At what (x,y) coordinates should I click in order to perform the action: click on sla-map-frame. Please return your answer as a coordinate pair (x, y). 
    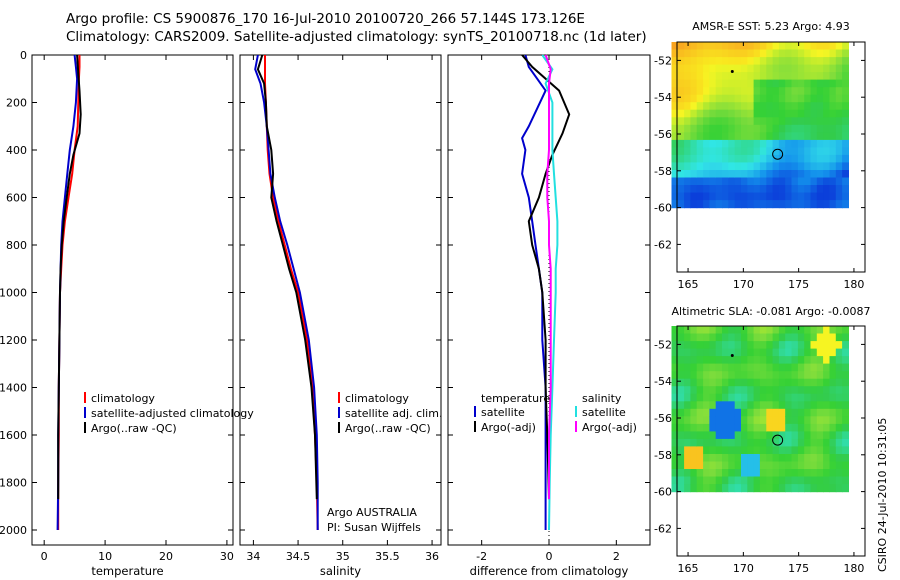
    Looking at the image, I should click on (771, 441).